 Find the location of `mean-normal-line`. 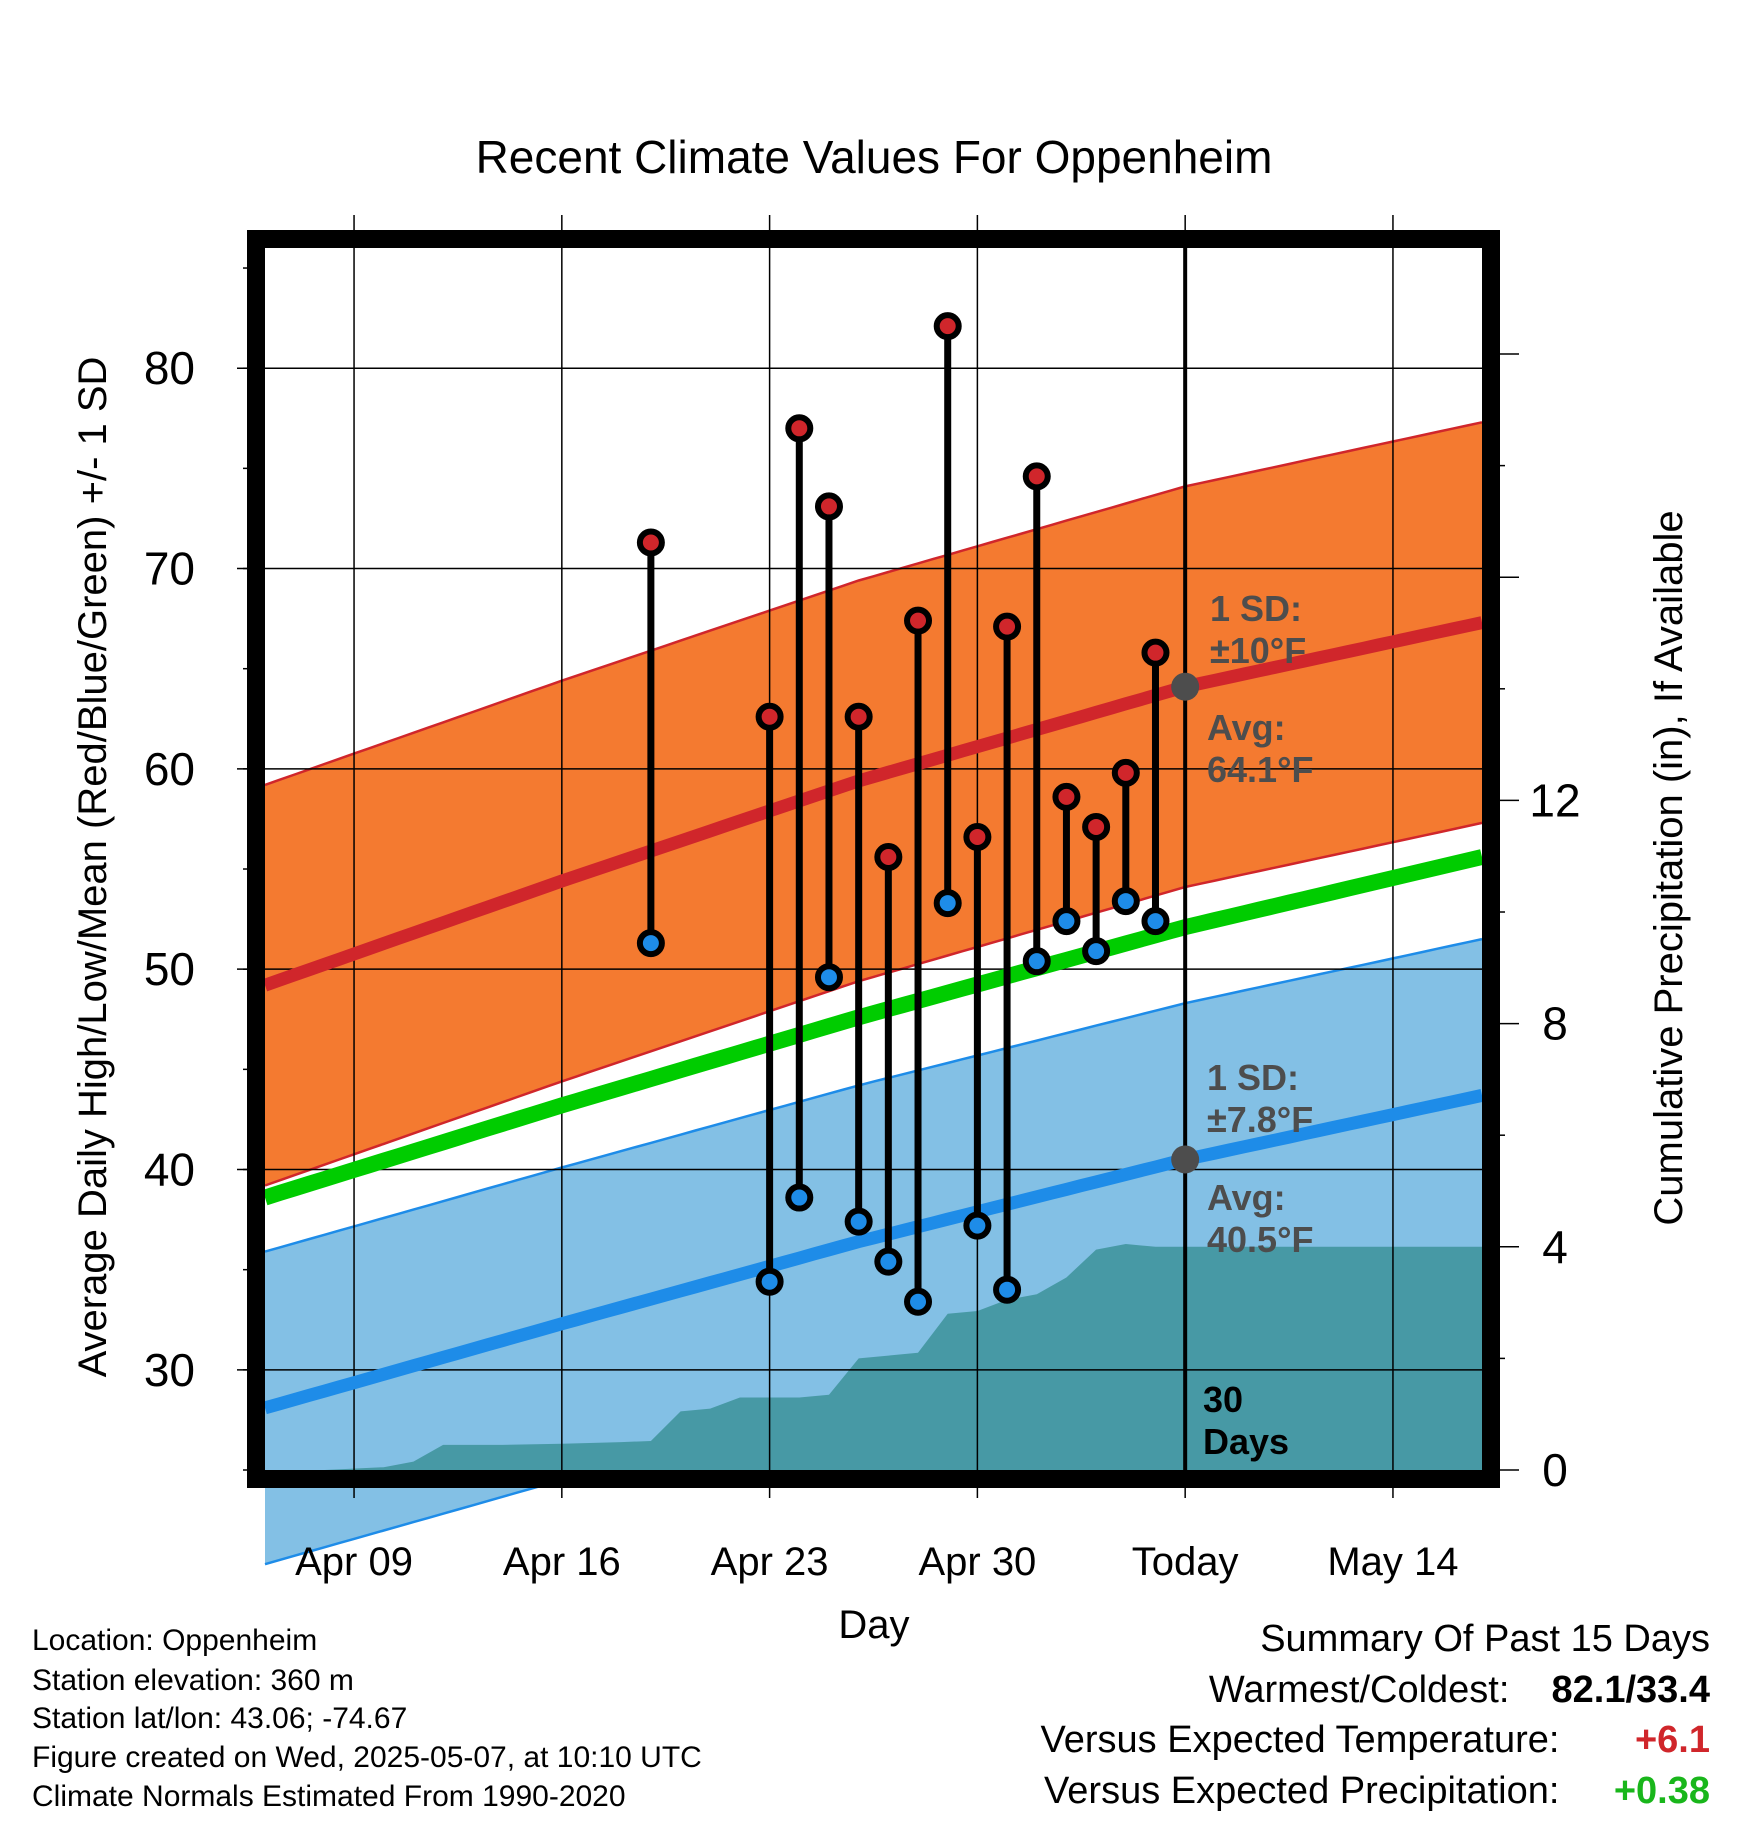

mean-normal-line is located at coordinates (873, 1027).